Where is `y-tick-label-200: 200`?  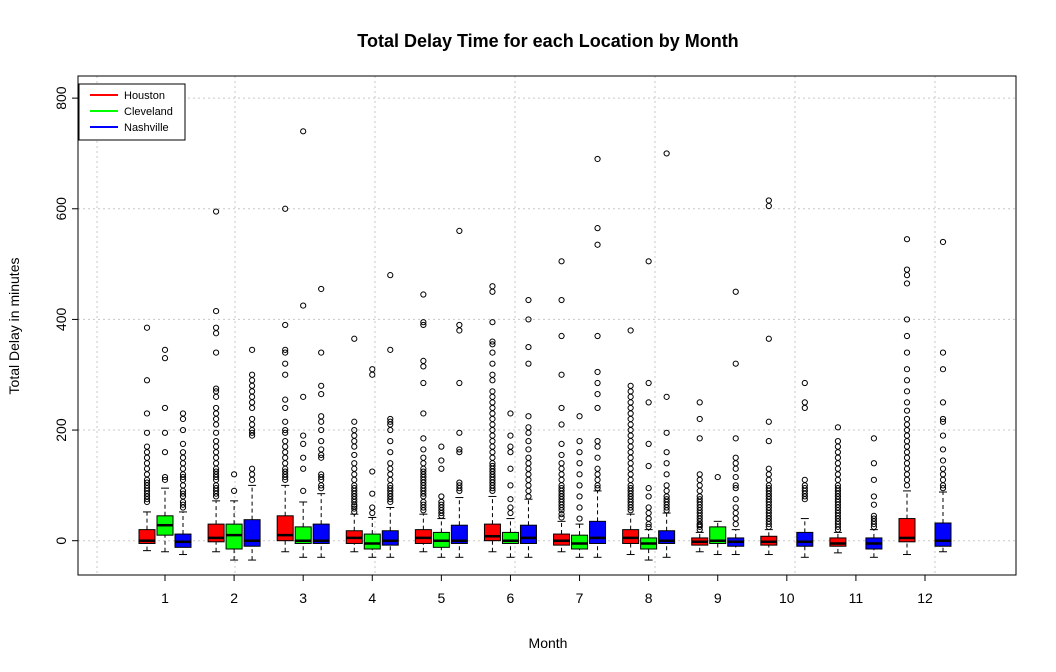 y-tick-label-200: 200 is located at coordinates (61, 430).